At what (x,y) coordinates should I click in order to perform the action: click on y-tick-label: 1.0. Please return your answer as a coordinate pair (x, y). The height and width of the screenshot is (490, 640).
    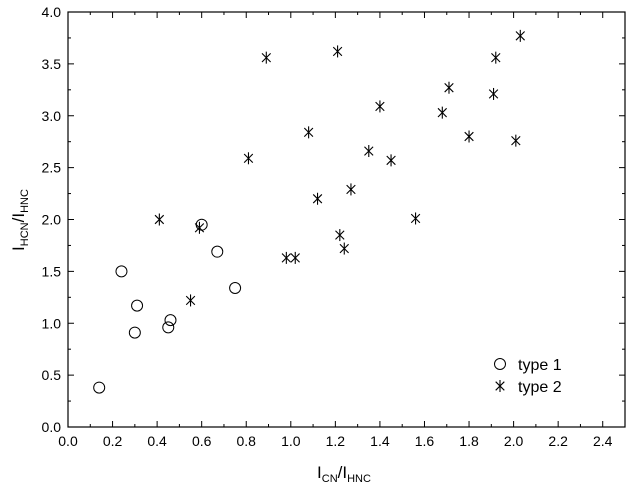
    Looking at the image, I should click on (52, 323).